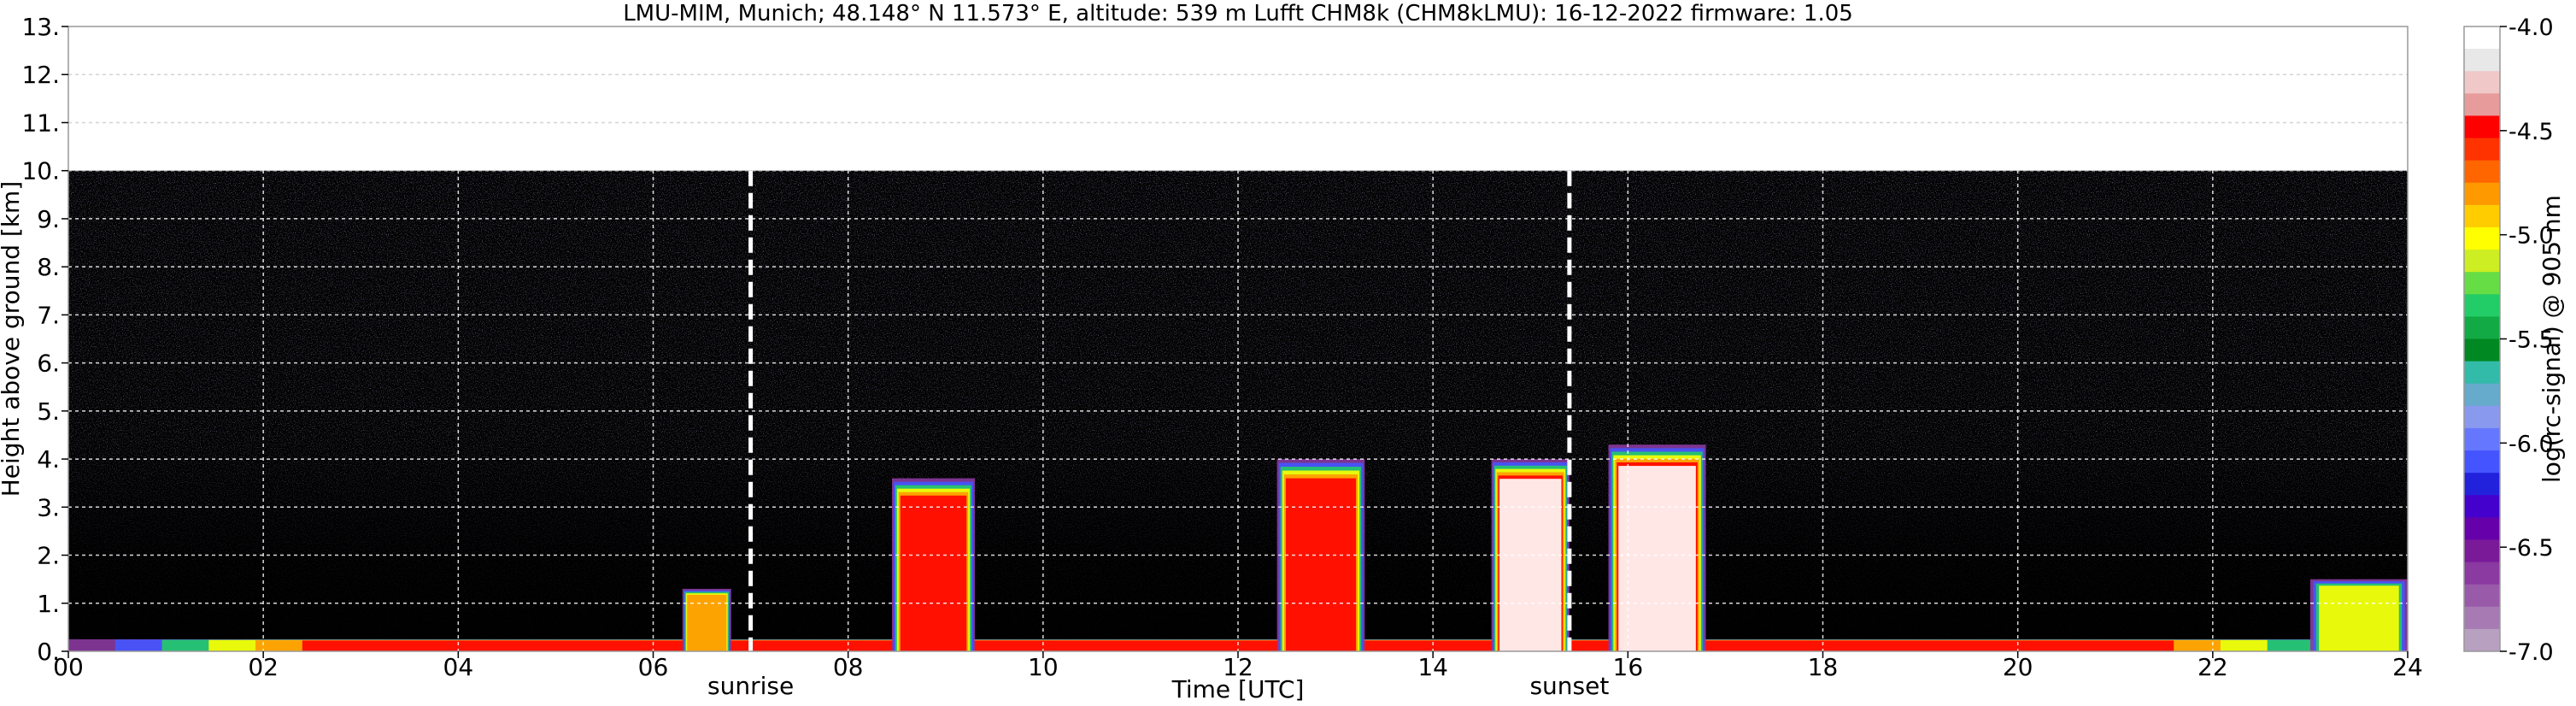 The image size is (2576, 706). Describe the element at coordinates (2531, 28) in the screenshot. I see `colorbar-tick-label: -4.0` at that location.